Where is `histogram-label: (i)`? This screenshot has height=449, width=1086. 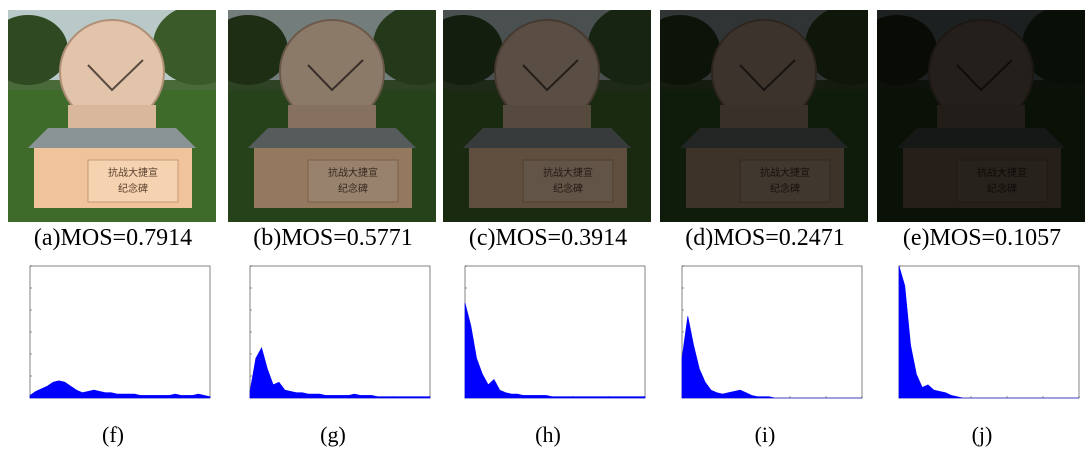
histogram-label: (i) is located at coordinates (765, 434).